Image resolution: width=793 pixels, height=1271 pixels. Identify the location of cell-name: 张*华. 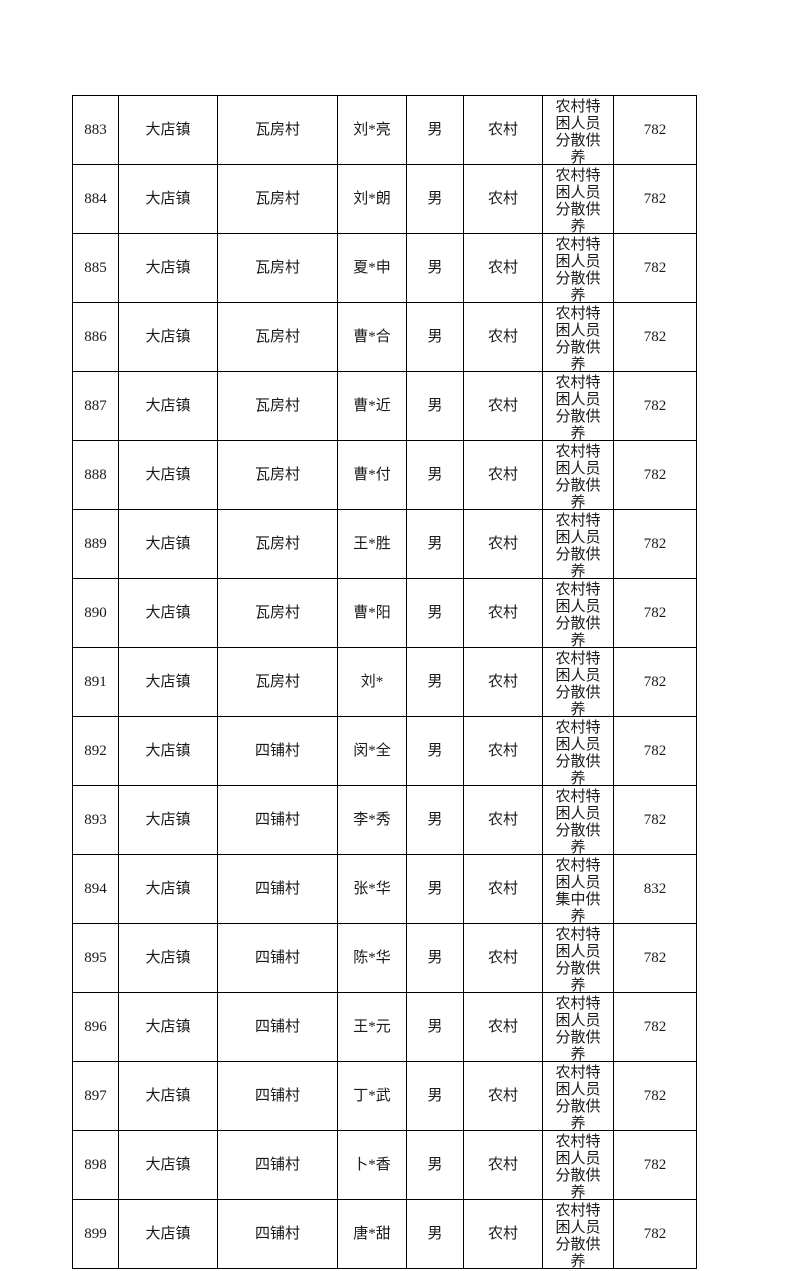
(372, 889).